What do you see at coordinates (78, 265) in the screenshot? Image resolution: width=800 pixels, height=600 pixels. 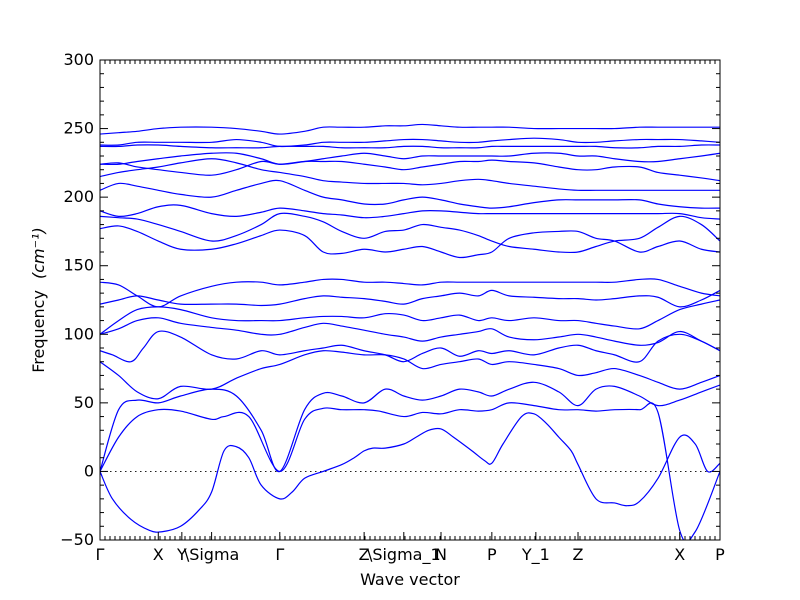 I see `y-tick-label: 150` at bounding box center [78, 265].